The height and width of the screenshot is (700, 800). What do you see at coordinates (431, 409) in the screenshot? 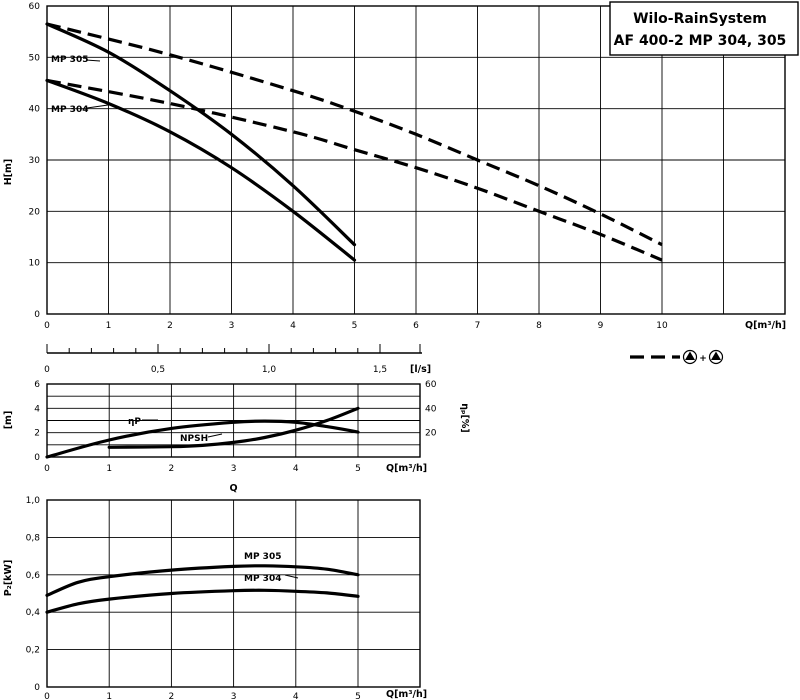
I see `y-right-tick-label: 40` at bounding box center [431, 409].